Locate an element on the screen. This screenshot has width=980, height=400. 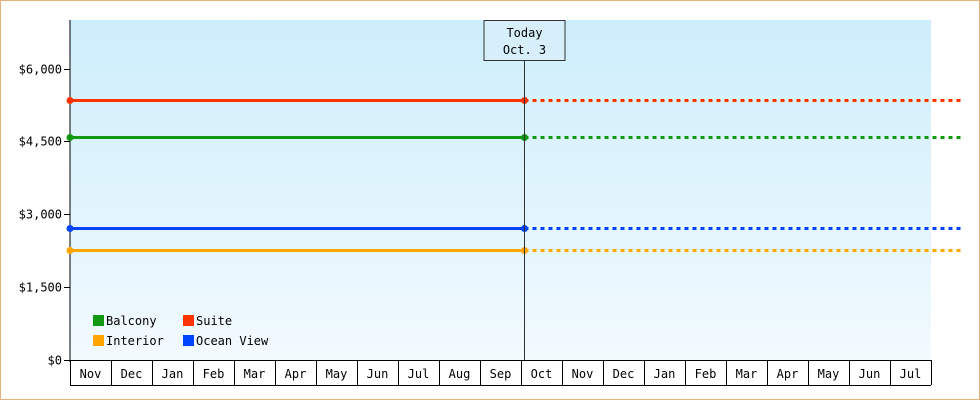
x-tick-label: Aug is located at coordinates (460, 374).